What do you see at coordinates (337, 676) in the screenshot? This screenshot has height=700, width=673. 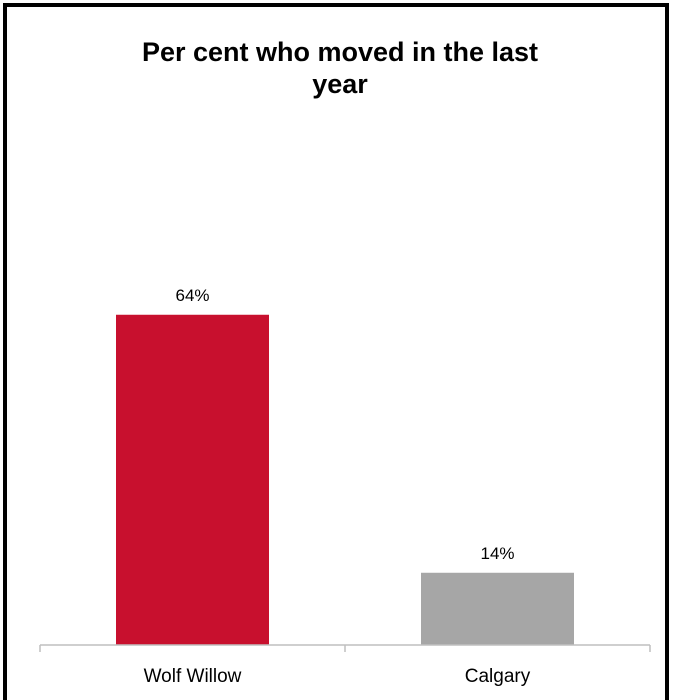 I see `category-label-group: Wolf Willow Calgary` at bounding box center [337, 676].